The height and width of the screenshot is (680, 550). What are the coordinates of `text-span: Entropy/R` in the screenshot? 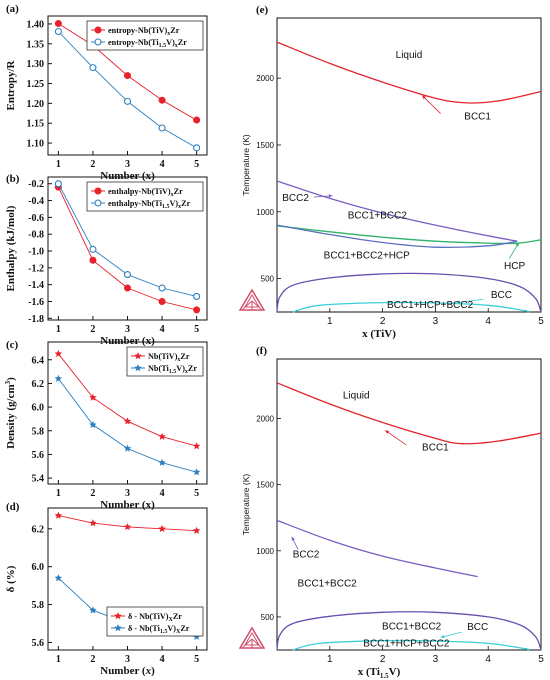 It's located at (11, 84).